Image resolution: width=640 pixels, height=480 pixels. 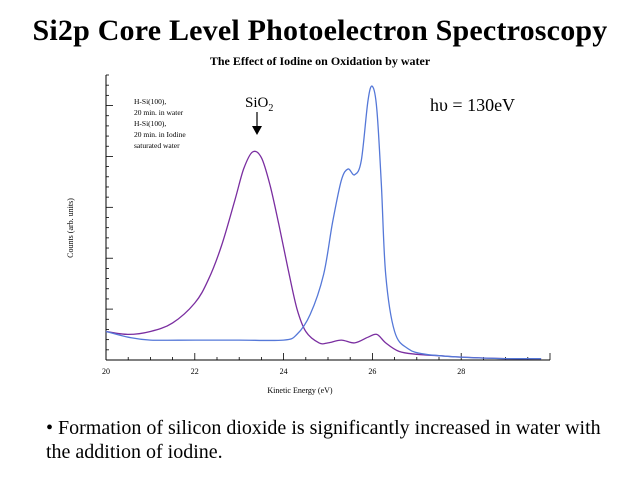 What do you see at coordinates (257, 130) in the screenshot?
I see `sio2-arrow-head` at bounding box center [257, 130].